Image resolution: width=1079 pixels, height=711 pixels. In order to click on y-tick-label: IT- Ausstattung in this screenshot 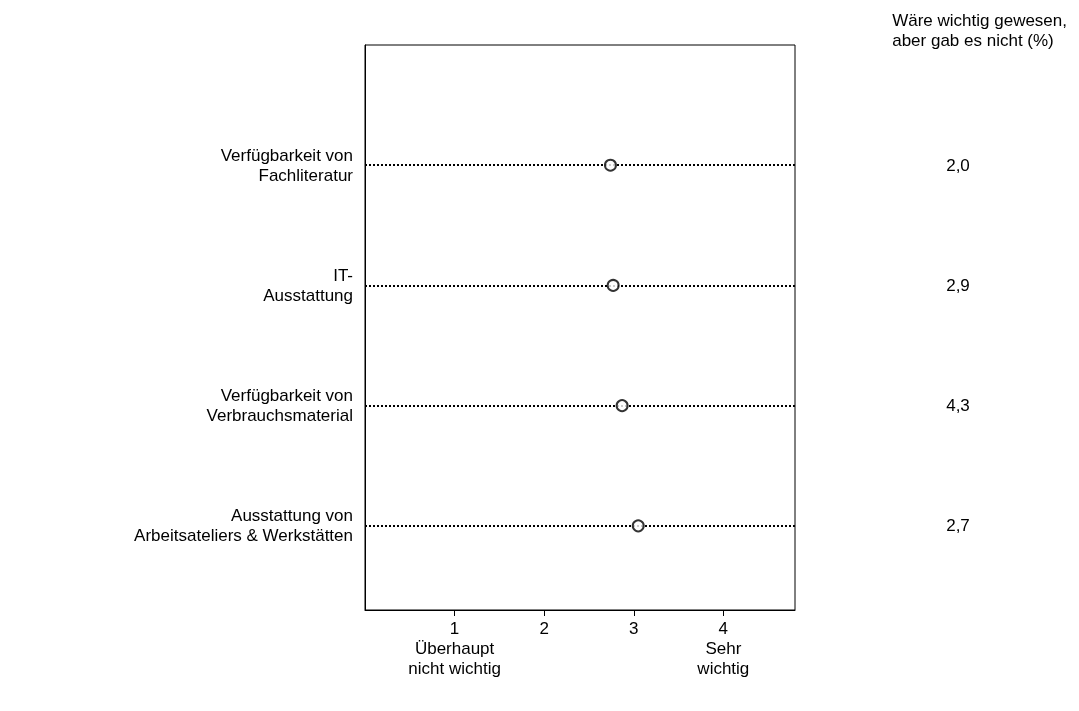, I will do `click(308, 285)`.